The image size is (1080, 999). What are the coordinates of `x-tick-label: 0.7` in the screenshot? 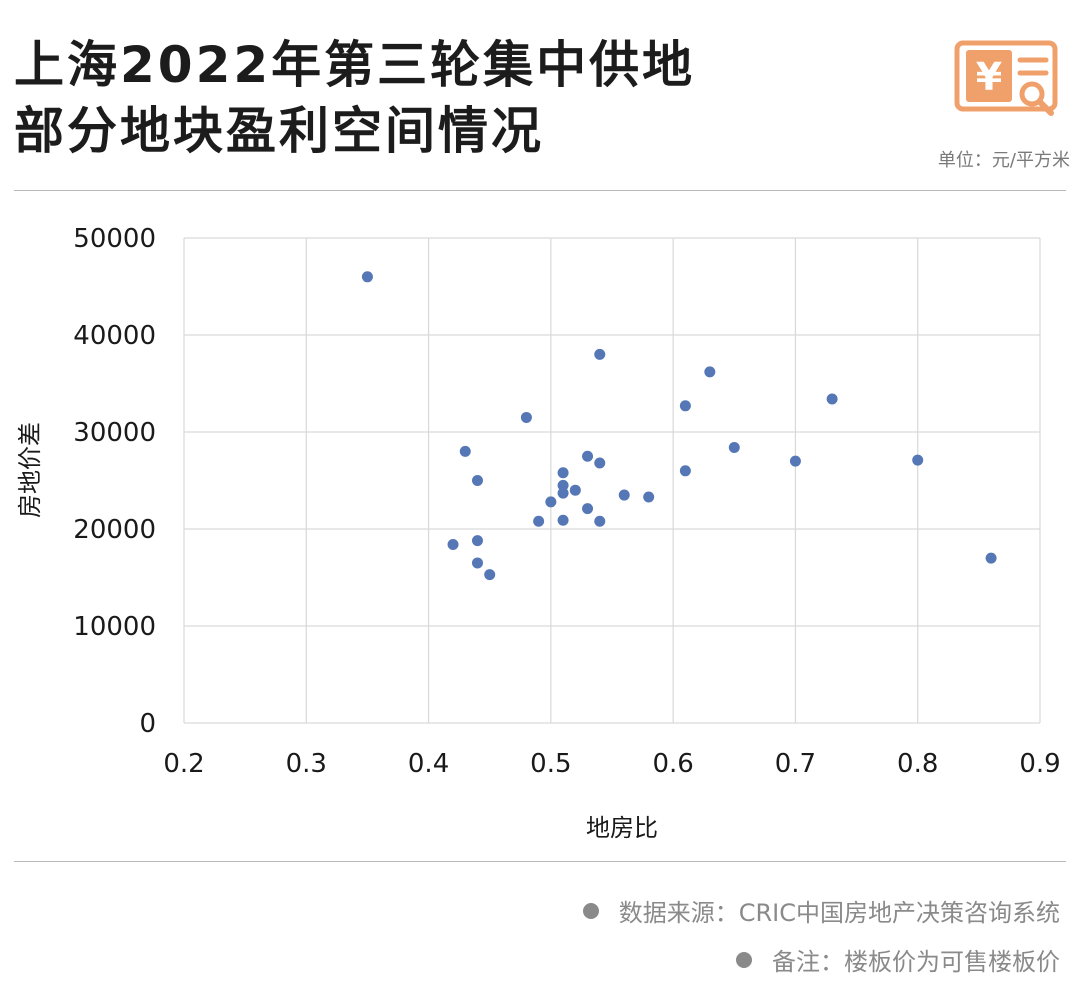 It's located at (795, 764).